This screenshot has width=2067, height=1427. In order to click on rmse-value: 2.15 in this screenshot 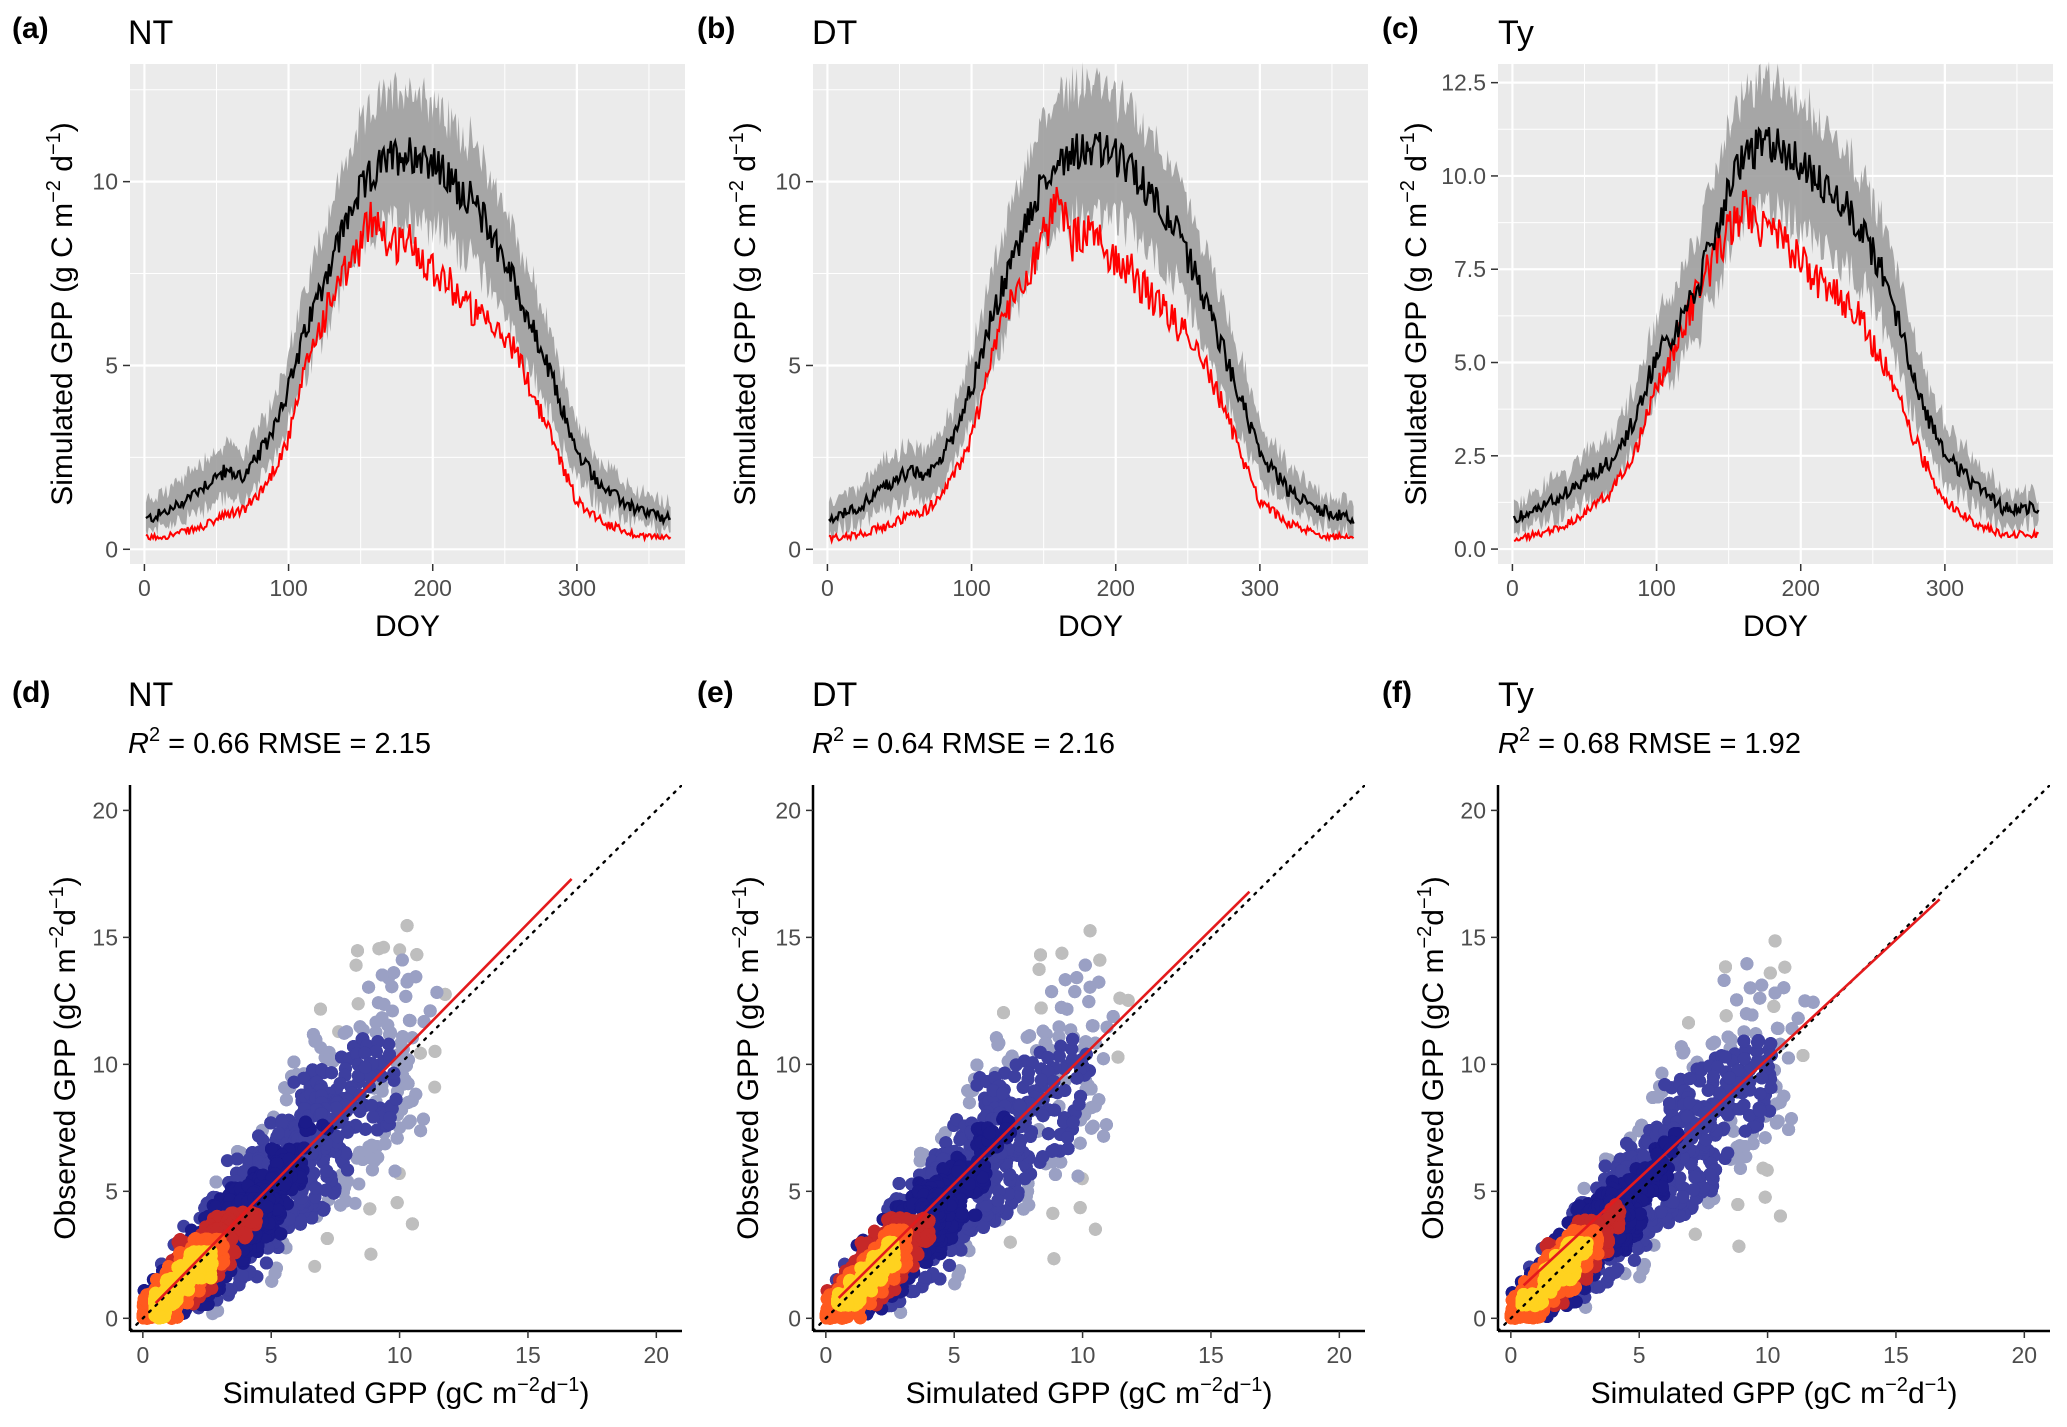, I will do `click(403, 744)`.